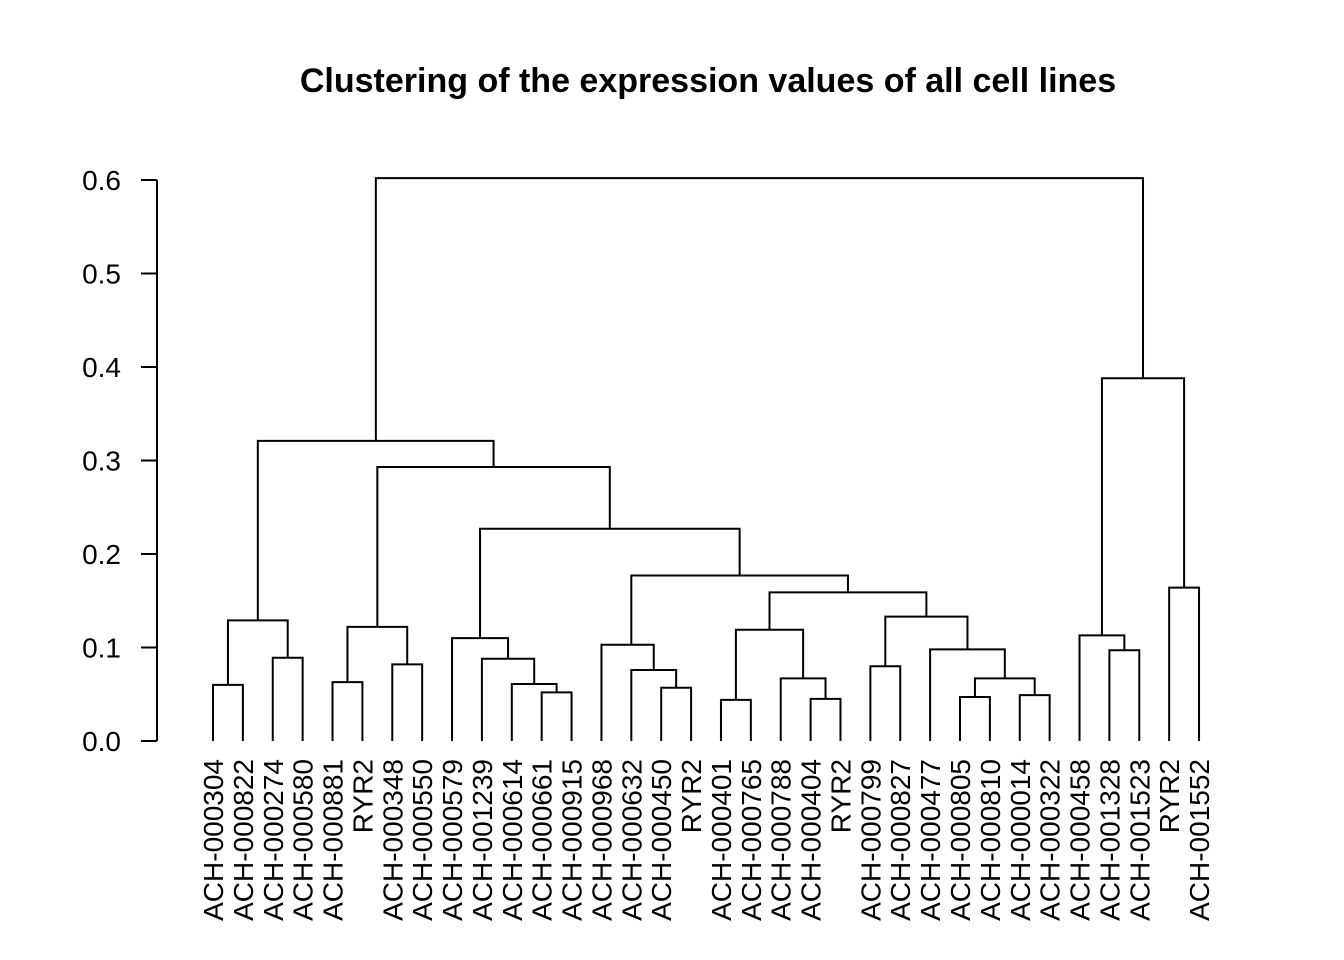 The height and width of the screenshot is (960, 1344). I want to click on leaf-label: ACH-000550, so click(422, 840).